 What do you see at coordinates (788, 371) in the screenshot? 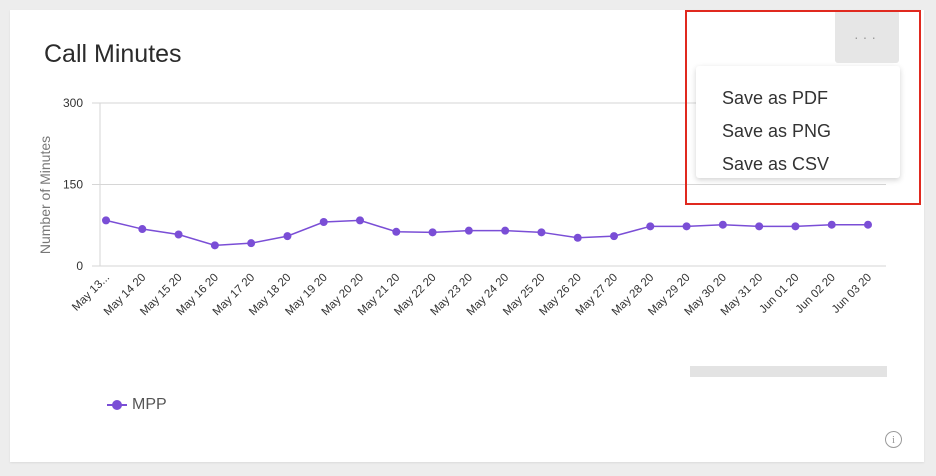
I see `chart-scrollbar` at bounding box center [788, 371].